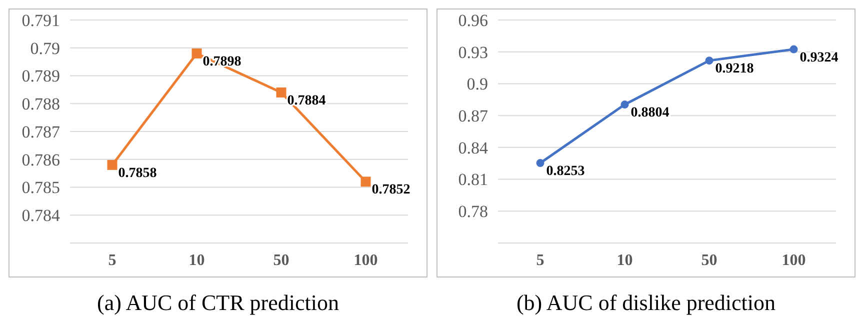 This screenshot has width=864, height=322. I want to click on y-tick-label: 0.789, so click(41, 76).